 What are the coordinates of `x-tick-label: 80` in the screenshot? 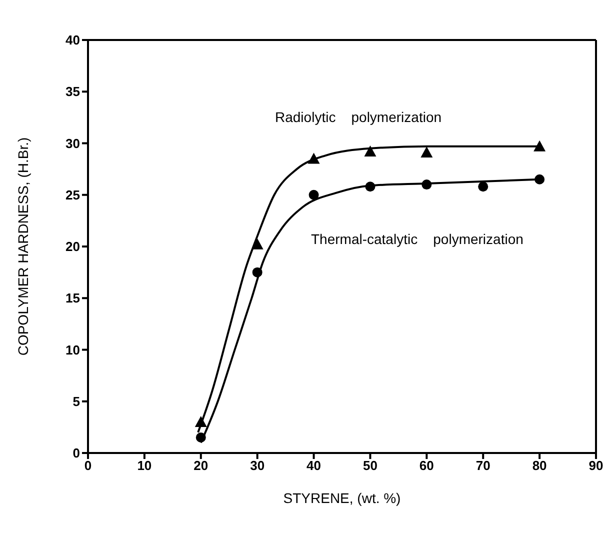 It's located at (539, 466).